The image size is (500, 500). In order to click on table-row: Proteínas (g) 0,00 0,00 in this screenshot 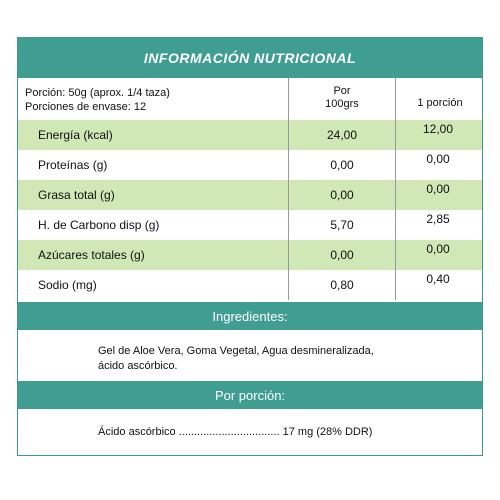, I will do `click(250, 165)`.